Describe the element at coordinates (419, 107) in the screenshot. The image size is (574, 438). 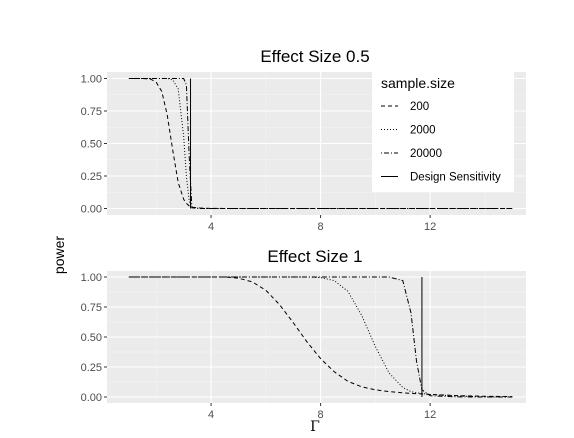
I see `legend-label-0: 200` at that location.